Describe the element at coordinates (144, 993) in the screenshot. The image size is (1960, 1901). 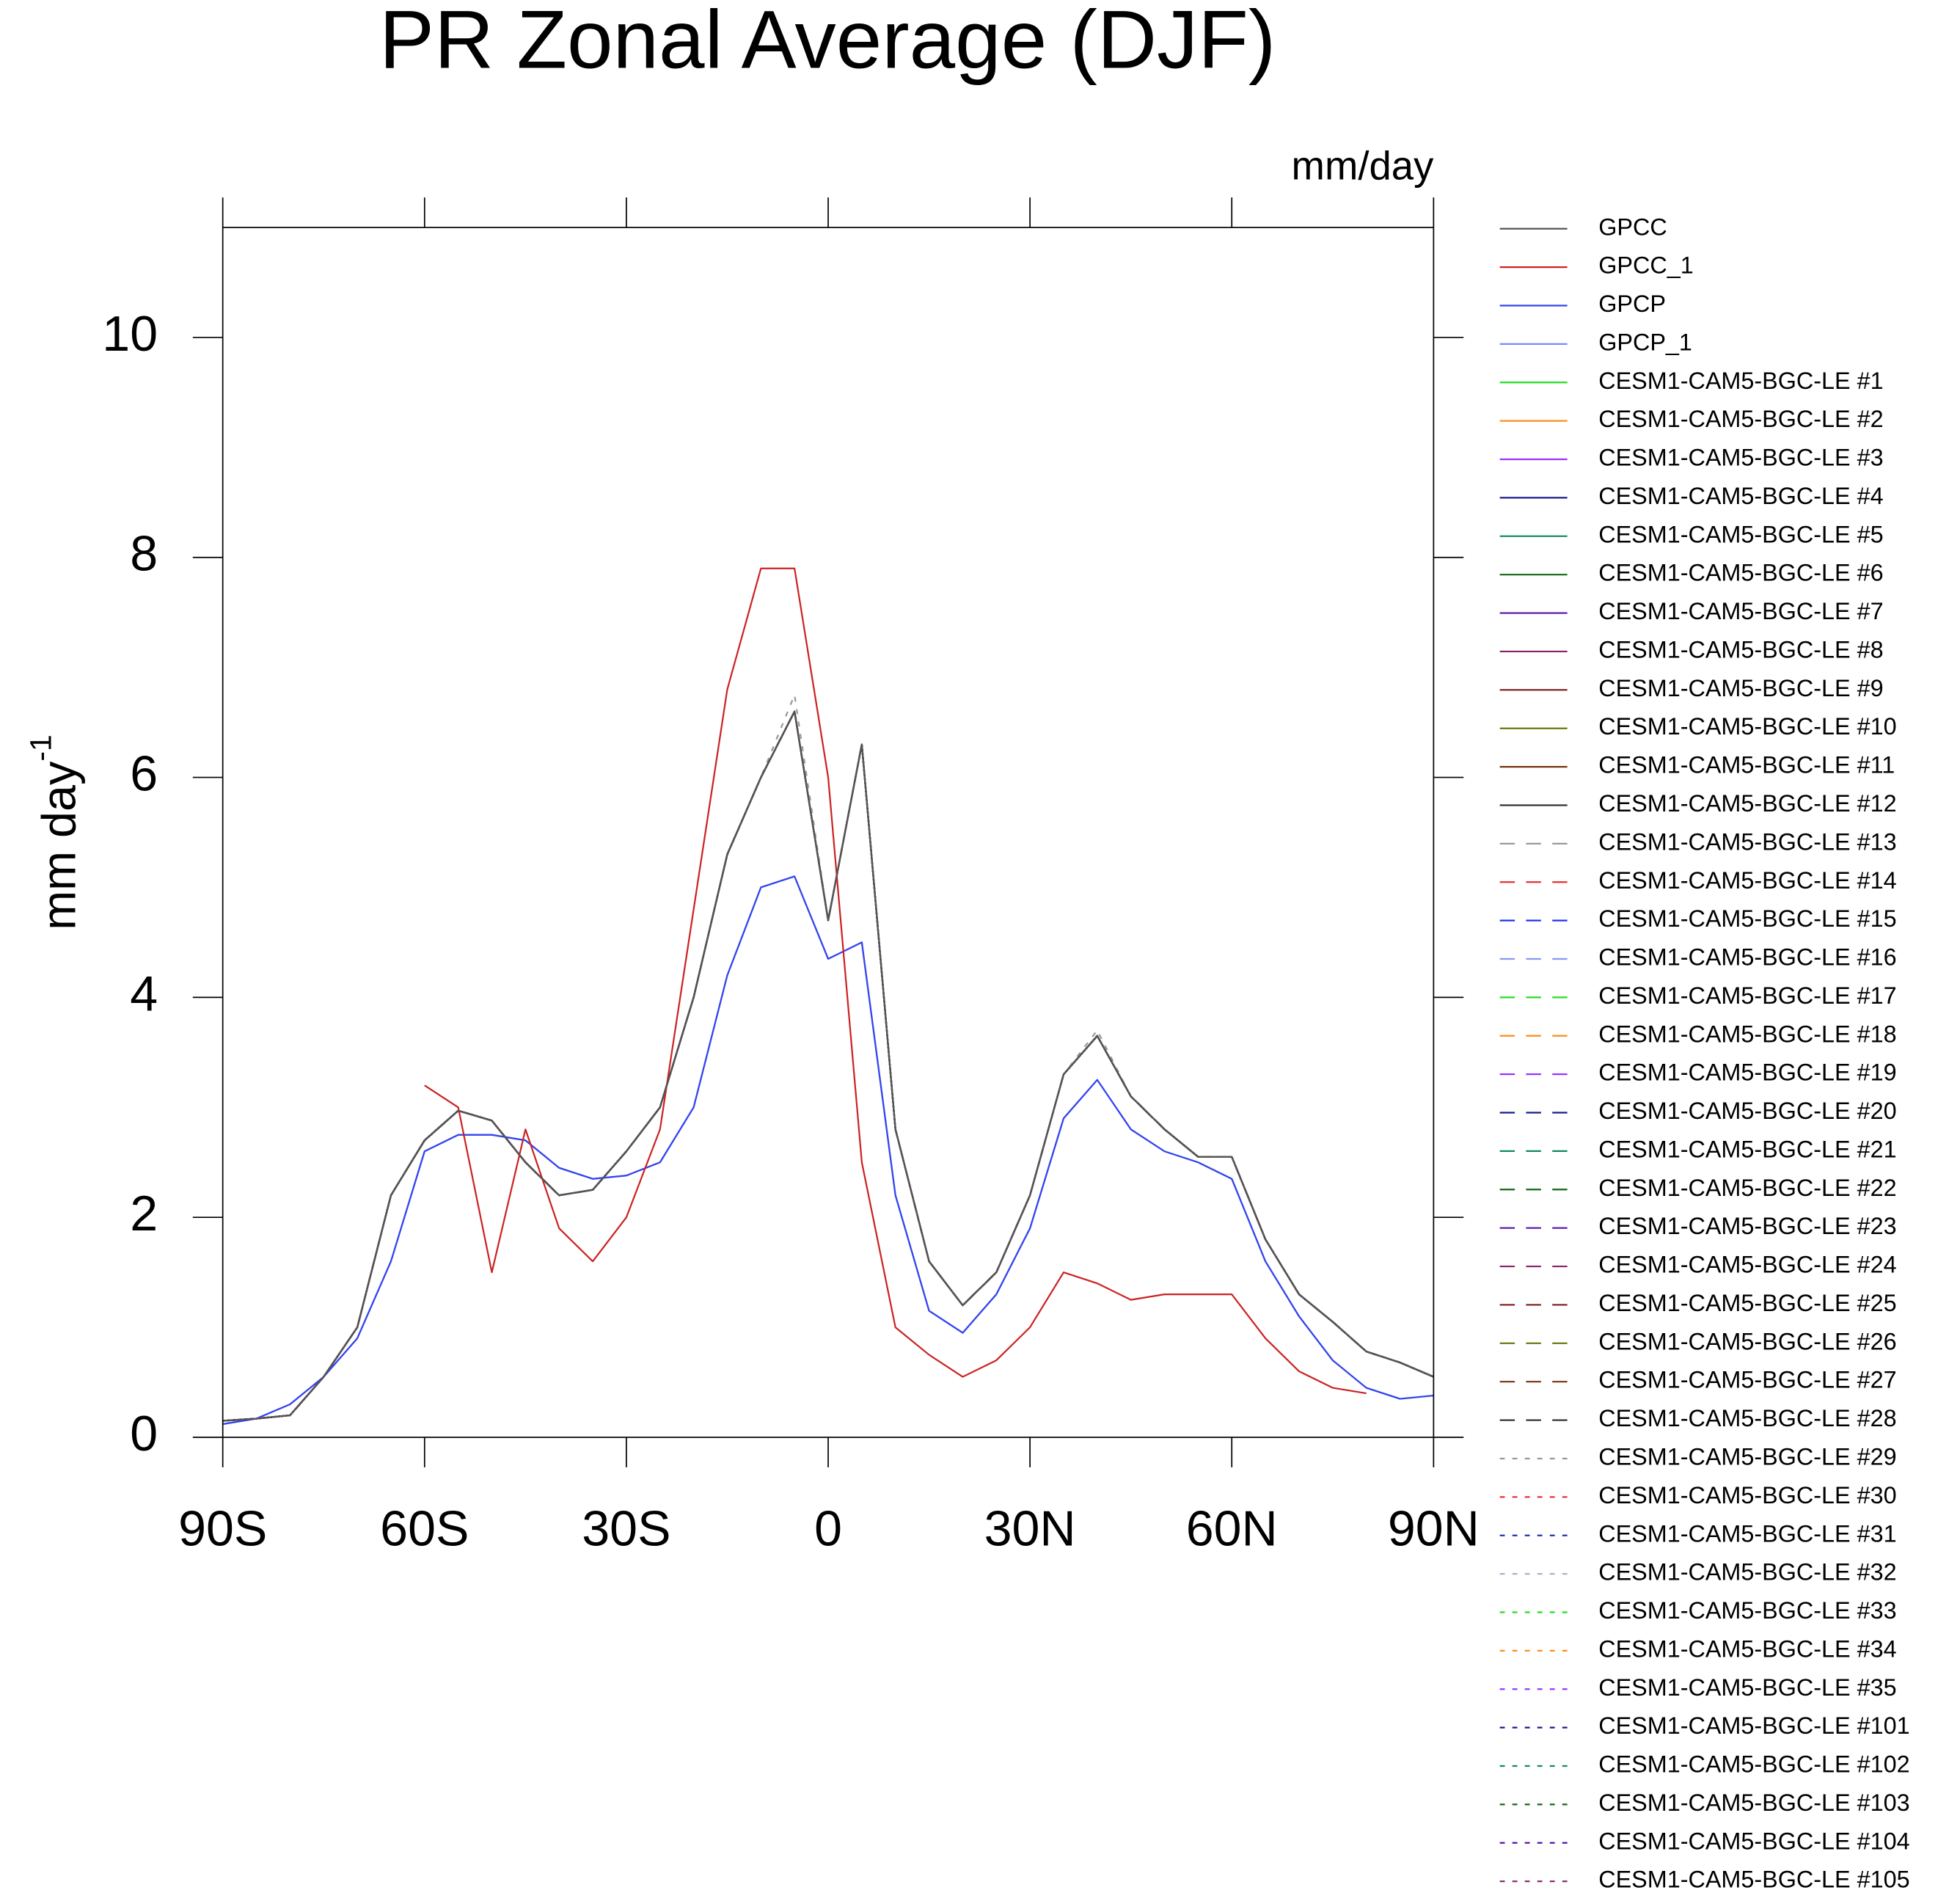
I see `y-tick-label: 4` at that location.